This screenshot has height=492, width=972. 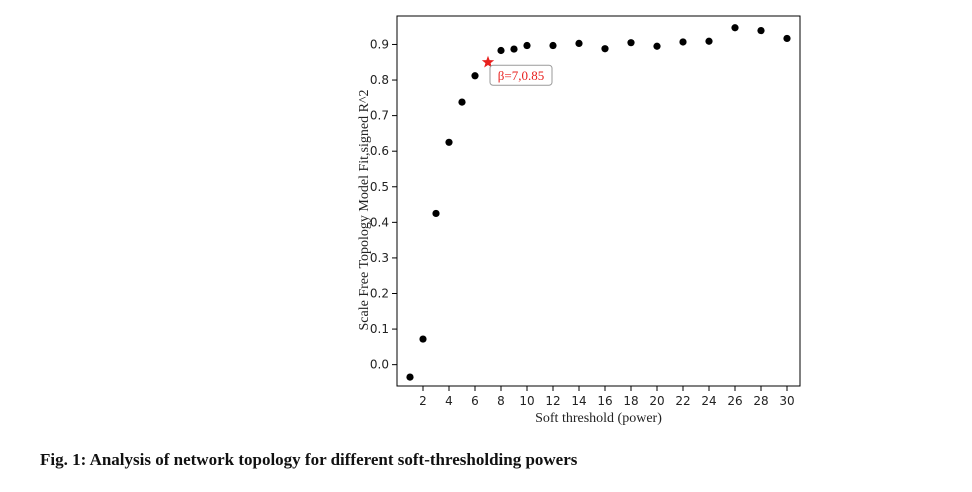 What do you see at coordinates (379, 222) in the screenshot?
I see `y-tick-label: 0.4` at bounding box center [379, 222].